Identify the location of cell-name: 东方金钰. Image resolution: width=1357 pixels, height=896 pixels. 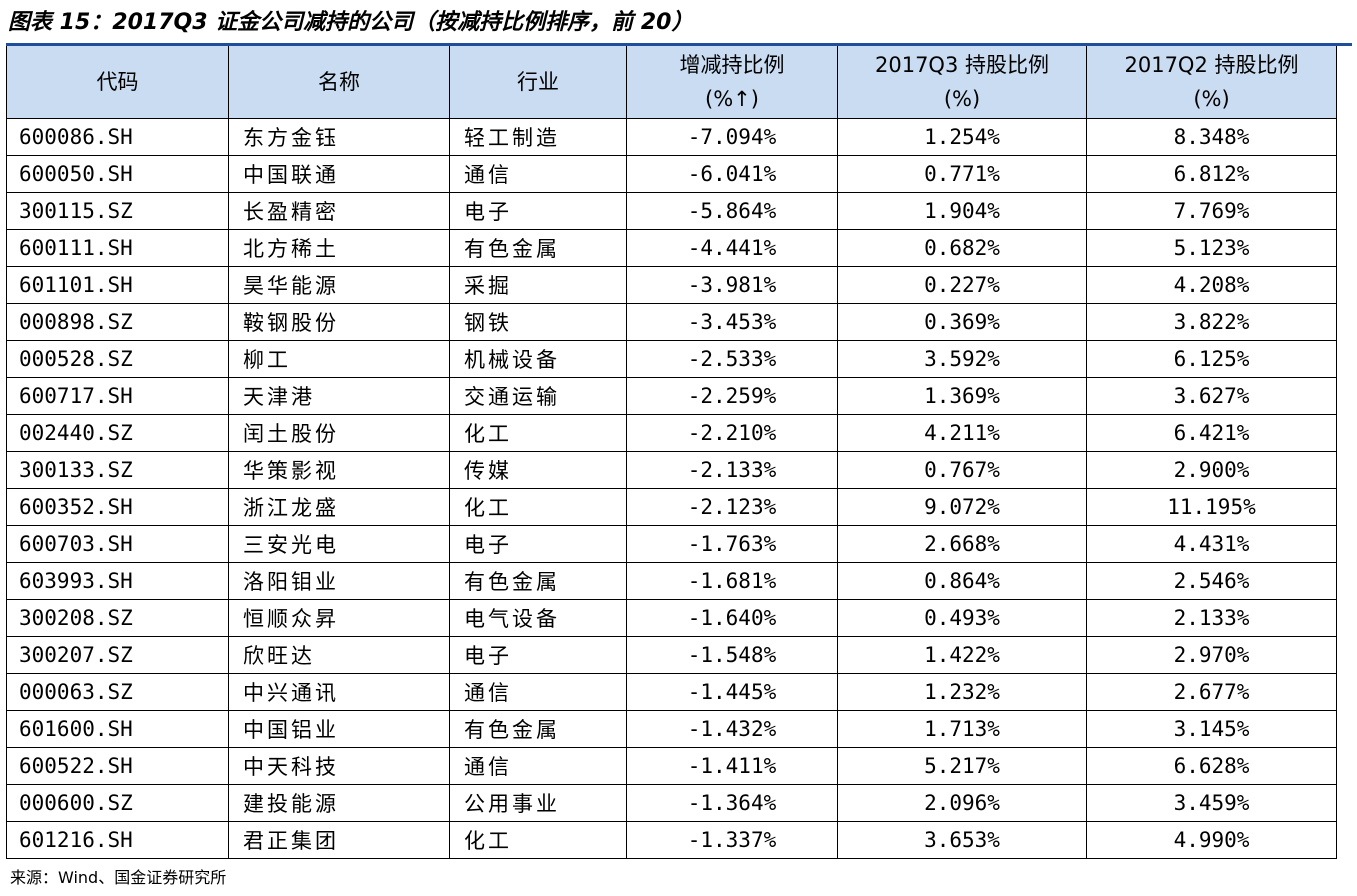
(339, 137).